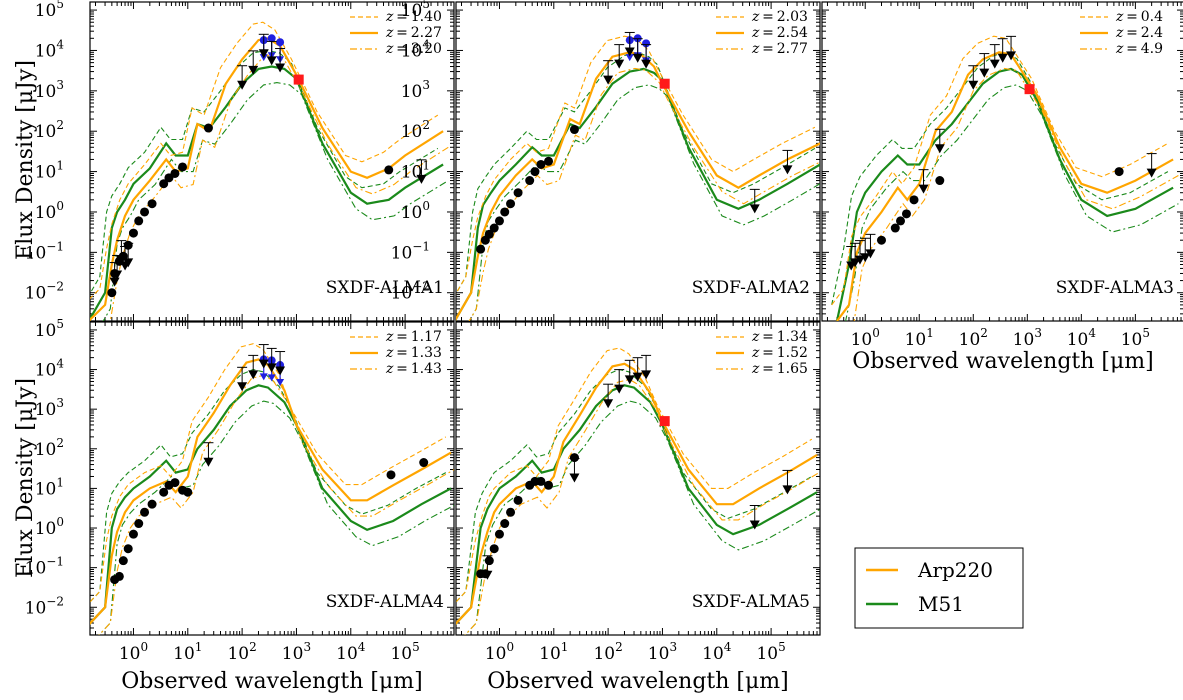  Describe the element at coordinates (25, 478) in the screenshot. I see `y-axis-label-bottom: Flux Density [μJy]` at that location.